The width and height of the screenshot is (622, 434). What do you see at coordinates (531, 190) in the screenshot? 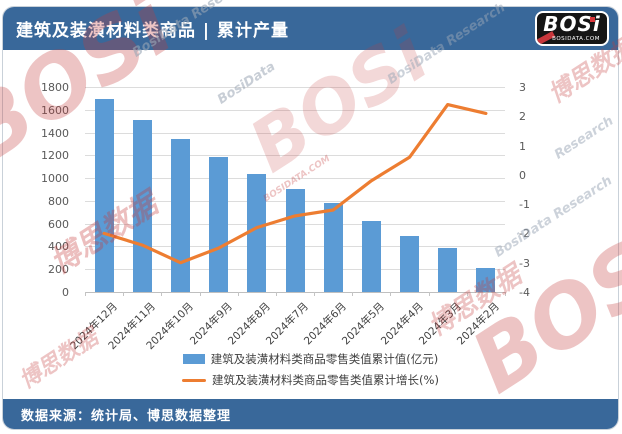
I see `y-axis-right-labels: 3 2 1 0 -1 -2 -3 -4` at bounding box center [531, 190].